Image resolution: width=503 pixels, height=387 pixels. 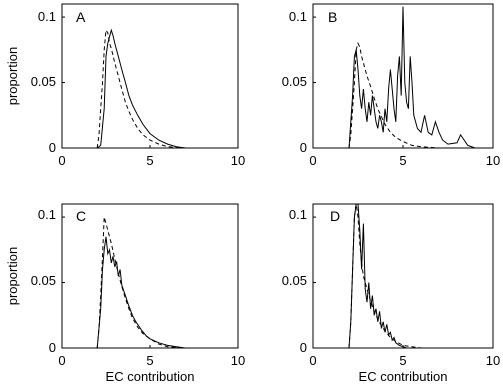 I want to click on panel-d-series-solid, so click(x=420, y=276).